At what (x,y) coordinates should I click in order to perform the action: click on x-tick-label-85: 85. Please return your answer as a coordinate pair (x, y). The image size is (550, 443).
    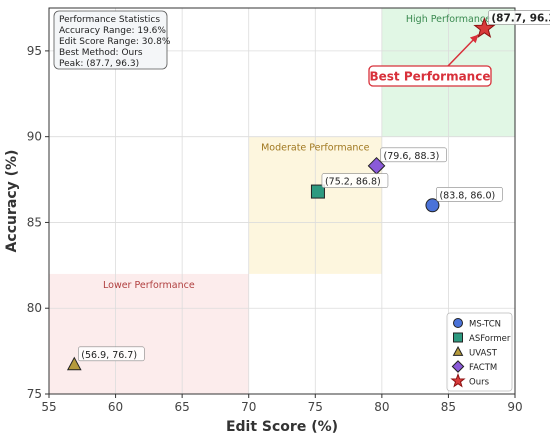
    Looking at the image, I should click on (448, 407).